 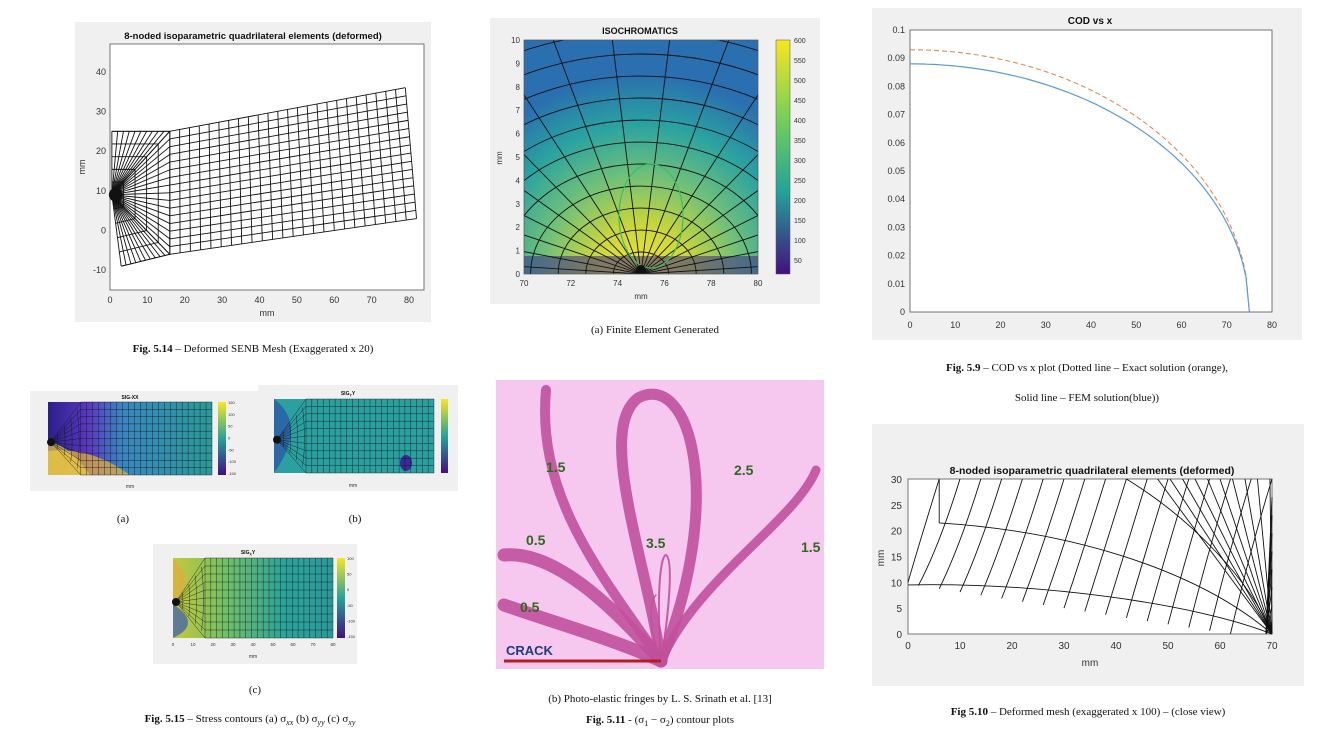 I want to click on fig514-xtick: 80, so click(x=409, y=300).